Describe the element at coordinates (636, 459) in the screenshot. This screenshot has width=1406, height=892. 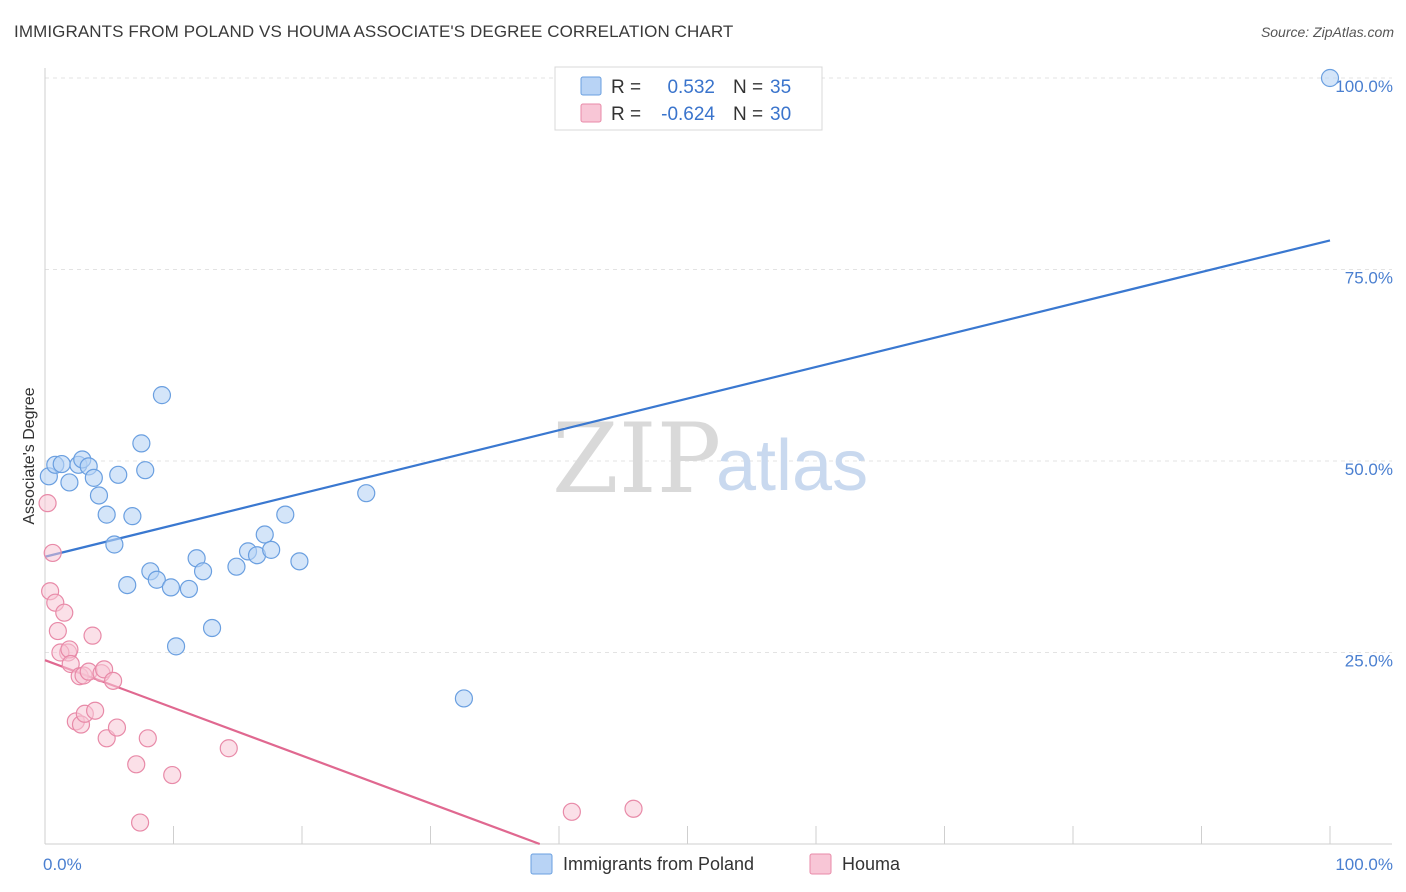
I see `watermark-zip: ZIP` at that location.